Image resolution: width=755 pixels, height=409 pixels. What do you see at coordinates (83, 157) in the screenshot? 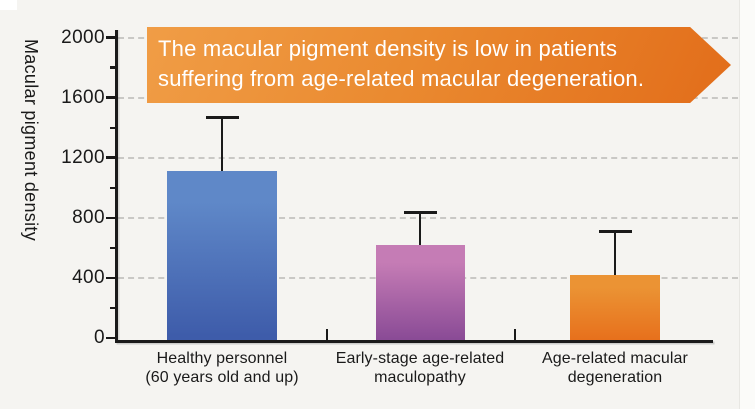
I see `y-tick-label: 1200` at bounding box center [83, 157].